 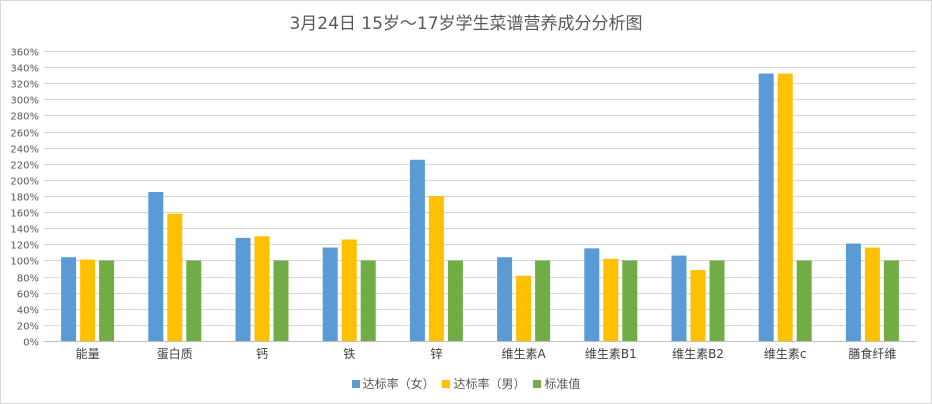 I want to click on chart-legend: 达标率（女） 达标率（男） 标准值, so click(x=466, y=383).